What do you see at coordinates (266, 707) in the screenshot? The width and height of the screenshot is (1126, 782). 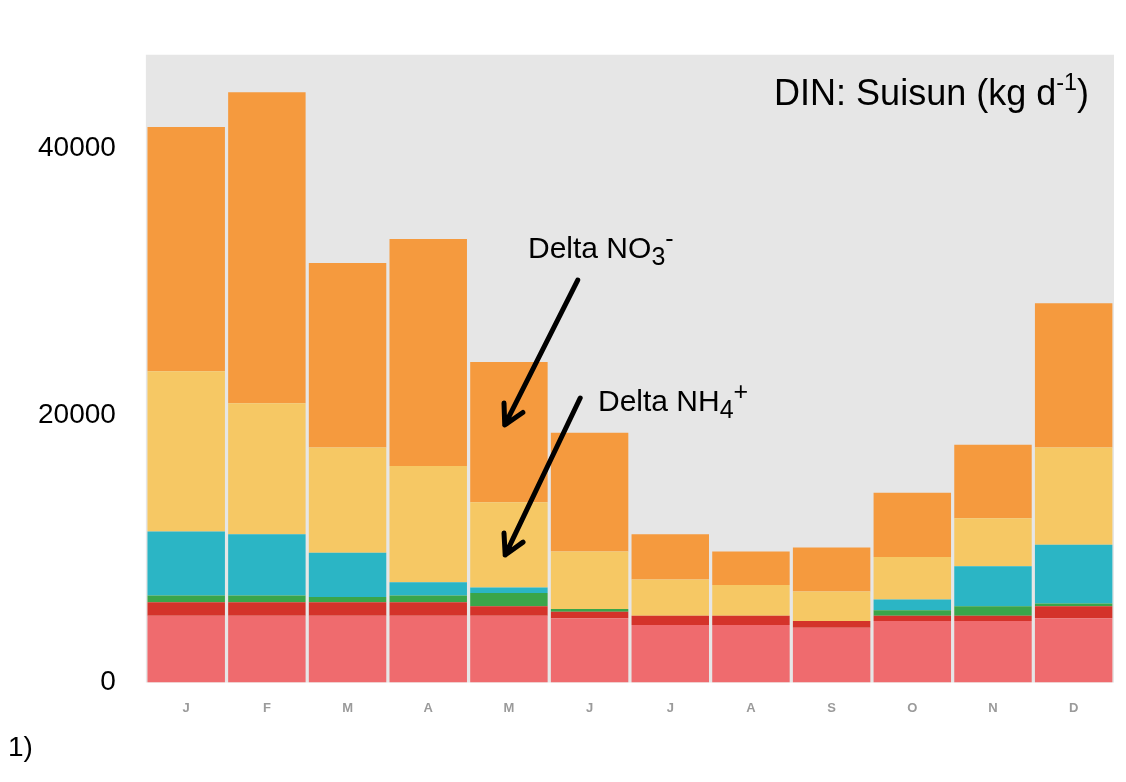 I see `x-tick-label: F` at bounding box center [266, 707].